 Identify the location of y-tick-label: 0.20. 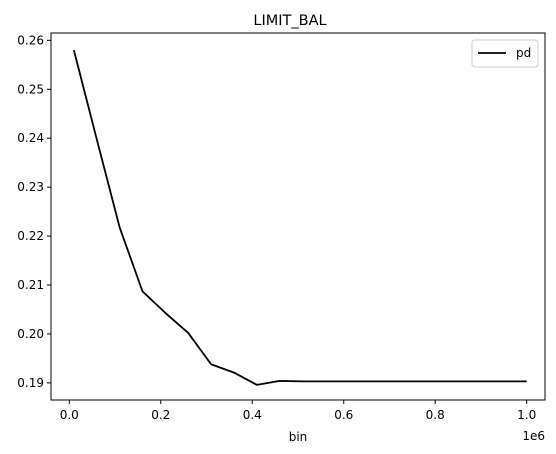
(30, 334).